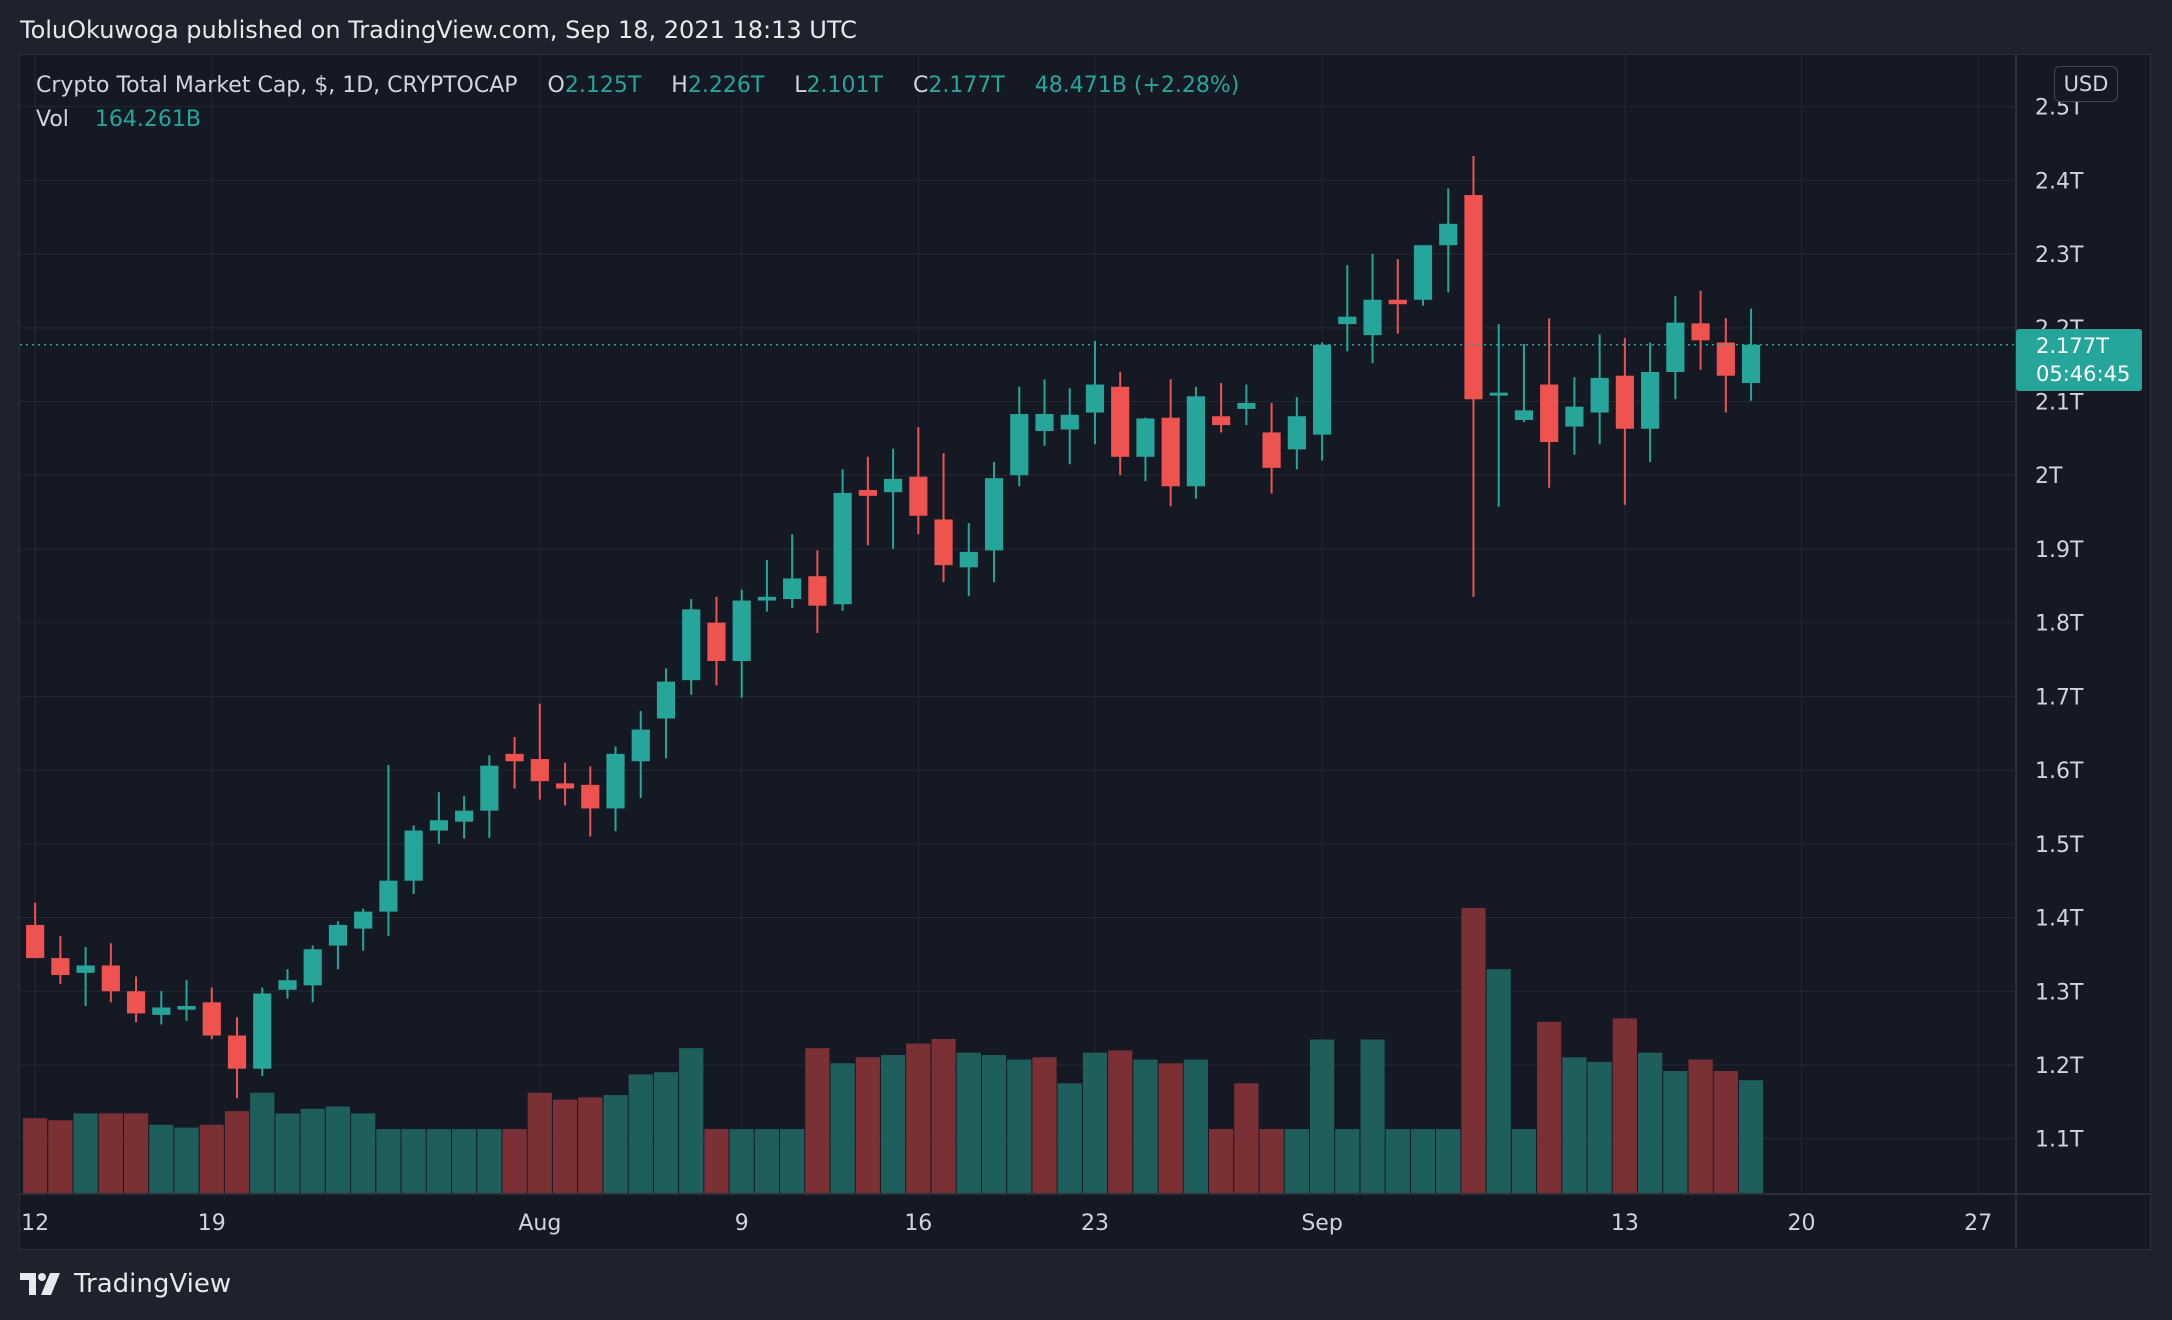 The image size is (2172, 1320). I want to click on high-value: 2.226T, so click(726, 85).